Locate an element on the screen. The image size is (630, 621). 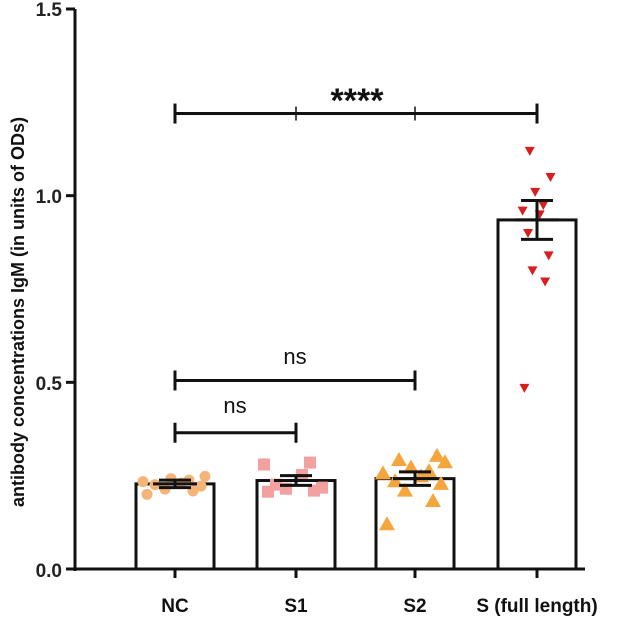
bar-s2 is located at coordinates (415, 524).